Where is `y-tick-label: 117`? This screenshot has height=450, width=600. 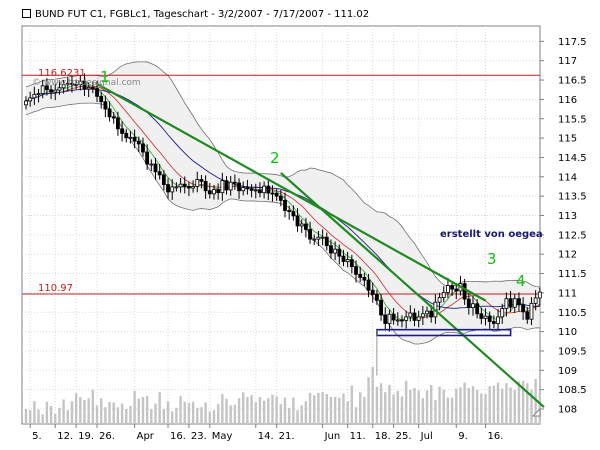 y-tick-label: 117 is located at coordinates (567, 61).